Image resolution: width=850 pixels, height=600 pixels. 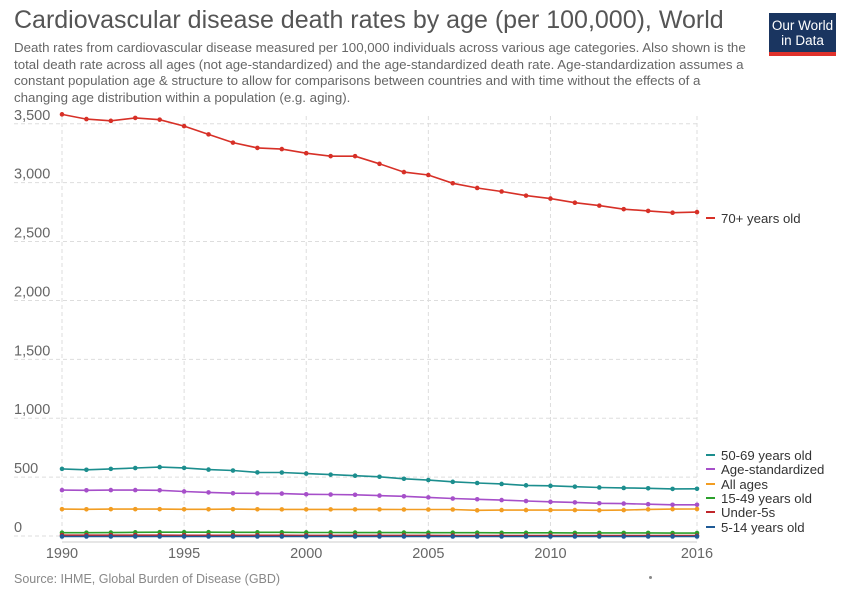 What do you see at coordinates (759, 455) in the screenshot?
I see `legend-item: 50-69 years old` at bounding box center [759, 455].